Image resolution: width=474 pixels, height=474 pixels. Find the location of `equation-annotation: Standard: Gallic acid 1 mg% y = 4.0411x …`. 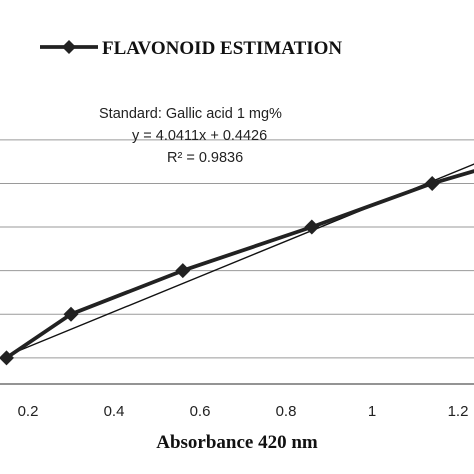

equation-annotation: Standard: Gallic acid 1 mg% y = 4.0411x … is located at coordinates (190, 136).